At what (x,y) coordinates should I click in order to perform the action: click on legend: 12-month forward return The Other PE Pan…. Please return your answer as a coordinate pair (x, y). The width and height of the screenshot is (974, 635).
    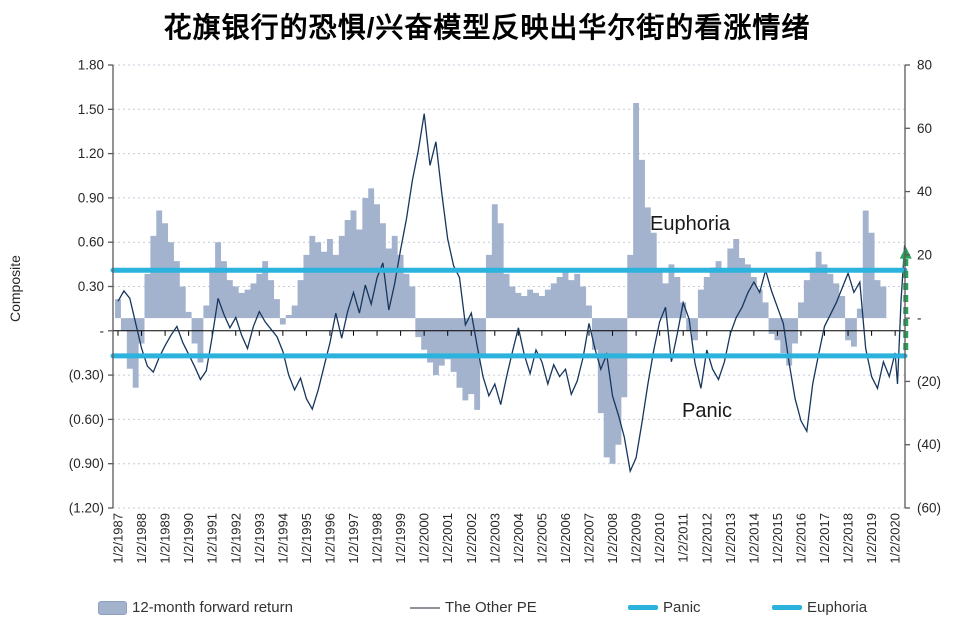
    Looking at the image, I should click on (487, 612).